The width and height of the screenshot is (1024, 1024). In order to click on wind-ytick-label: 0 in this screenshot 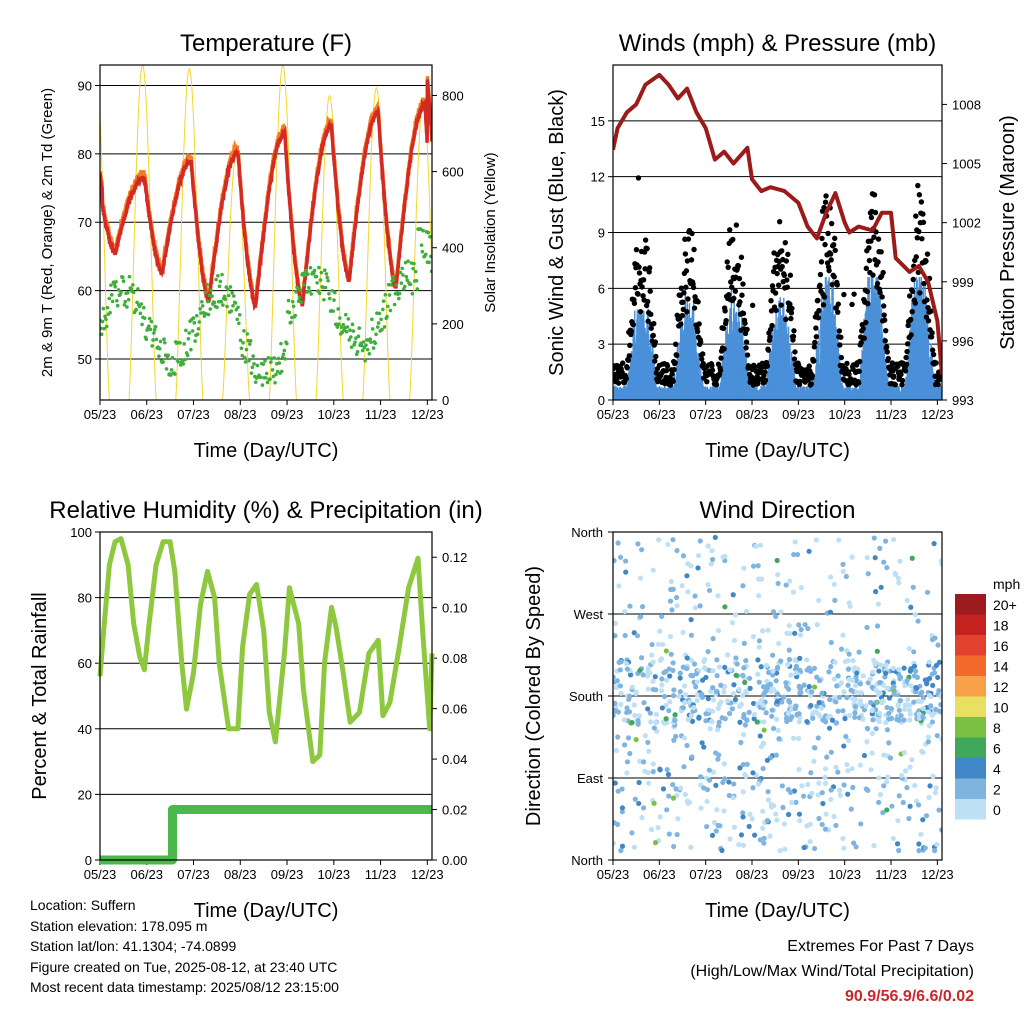, I will do `click(601, 400)`.